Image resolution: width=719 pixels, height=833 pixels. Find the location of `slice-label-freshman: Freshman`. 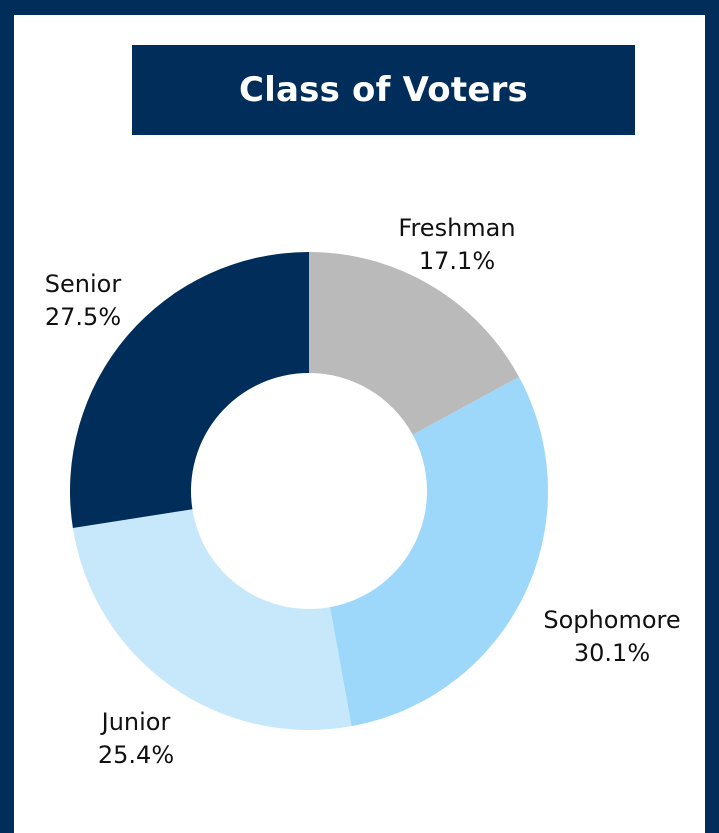

slice-label-freshman: Freshman is located at coordinates (456, 228).